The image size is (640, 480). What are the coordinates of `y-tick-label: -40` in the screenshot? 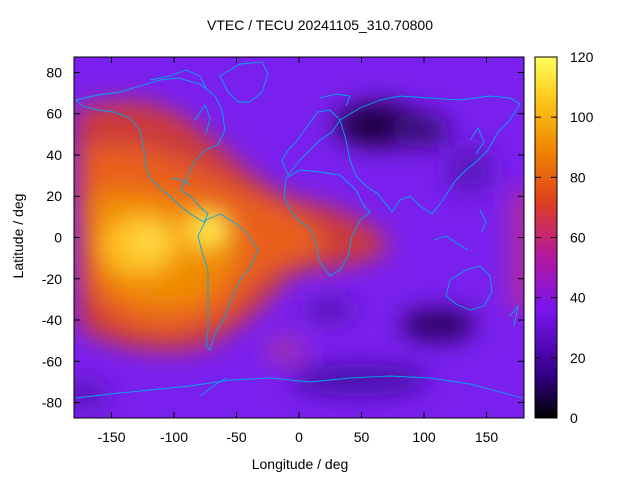 It's located at (52, 320).